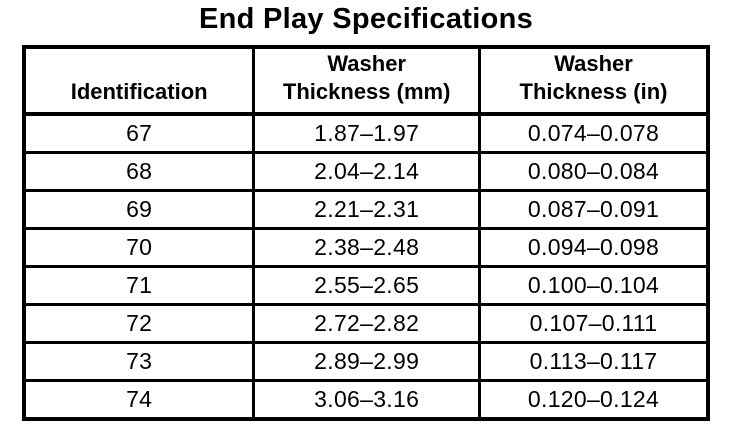 This screenshot has height=438, width=752. I want to click on identification-cell: 70, so click(139, 247).